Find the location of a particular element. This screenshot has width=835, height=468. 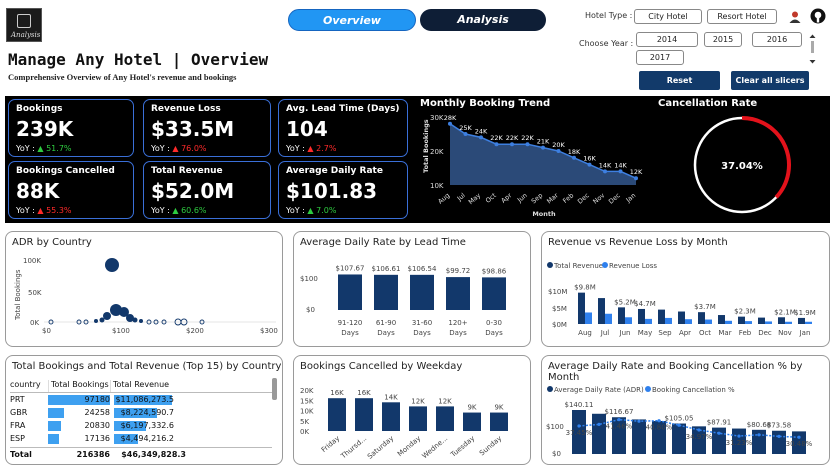

trend-xtick: Oct is located at coordinates (491, 198).